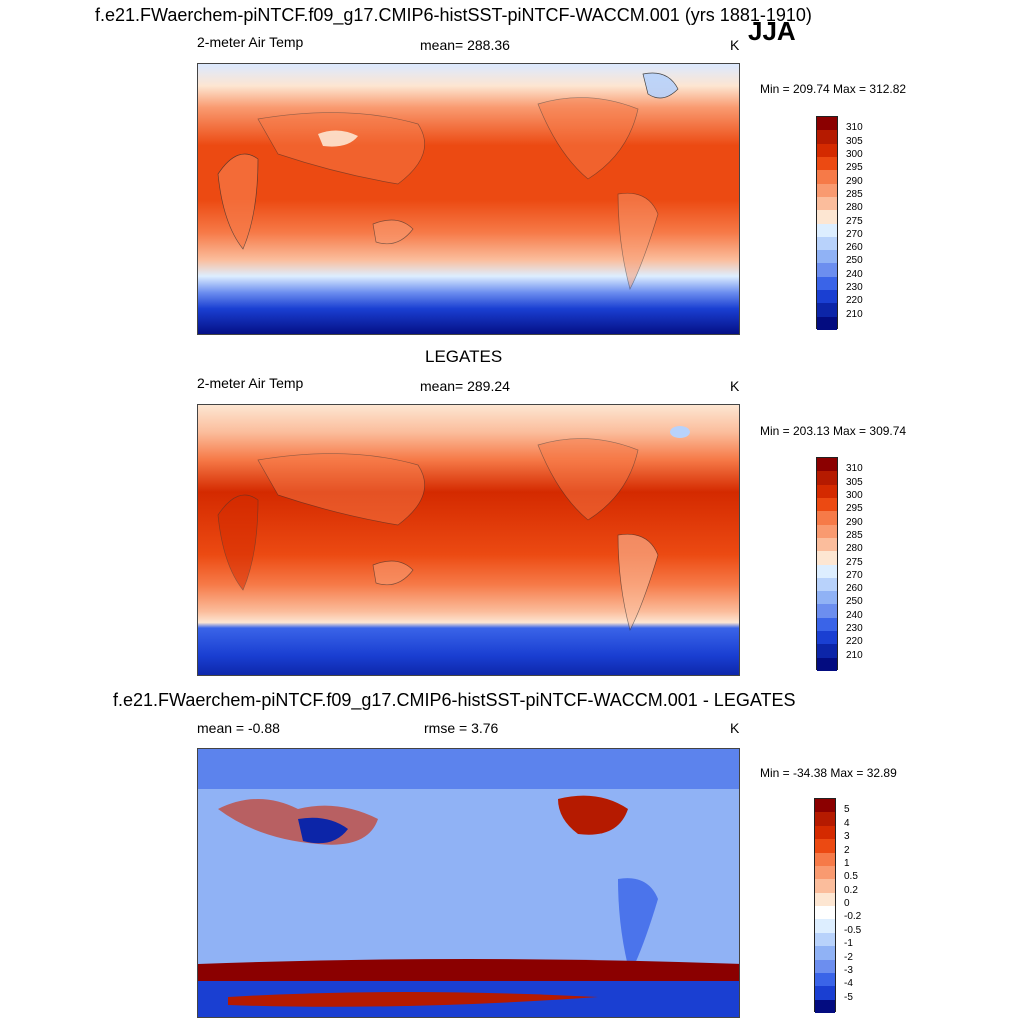 This screenshot has width=1024, height=1024. I want to click on colorbar-tick-label: 310, so click(854, 469).